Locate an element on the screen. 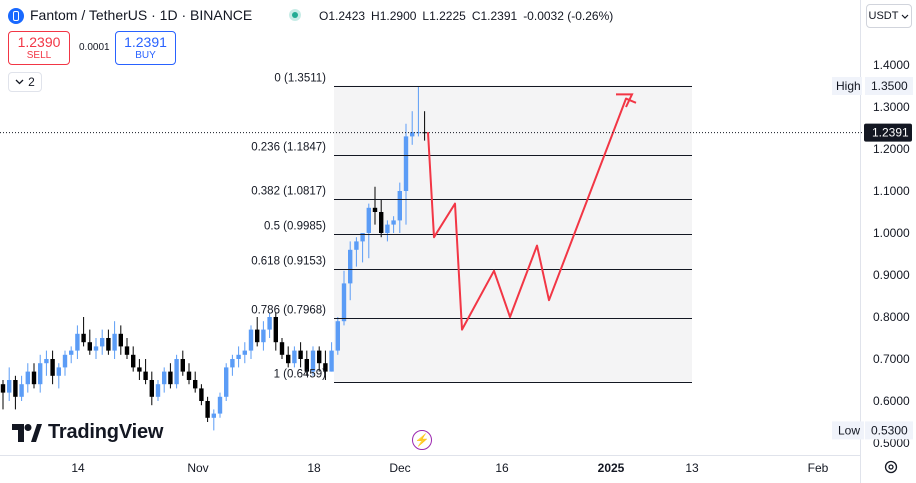  settings-icon is located at coordinates (891, 467).